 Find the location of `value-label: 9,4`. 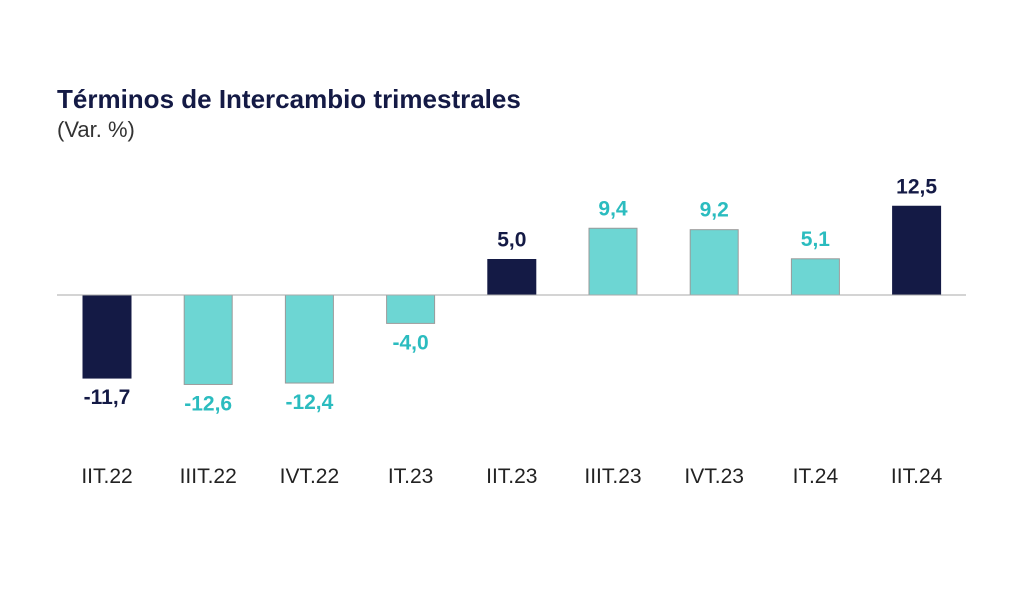

value-label: 9,4 is located at coordinates (613, 208).